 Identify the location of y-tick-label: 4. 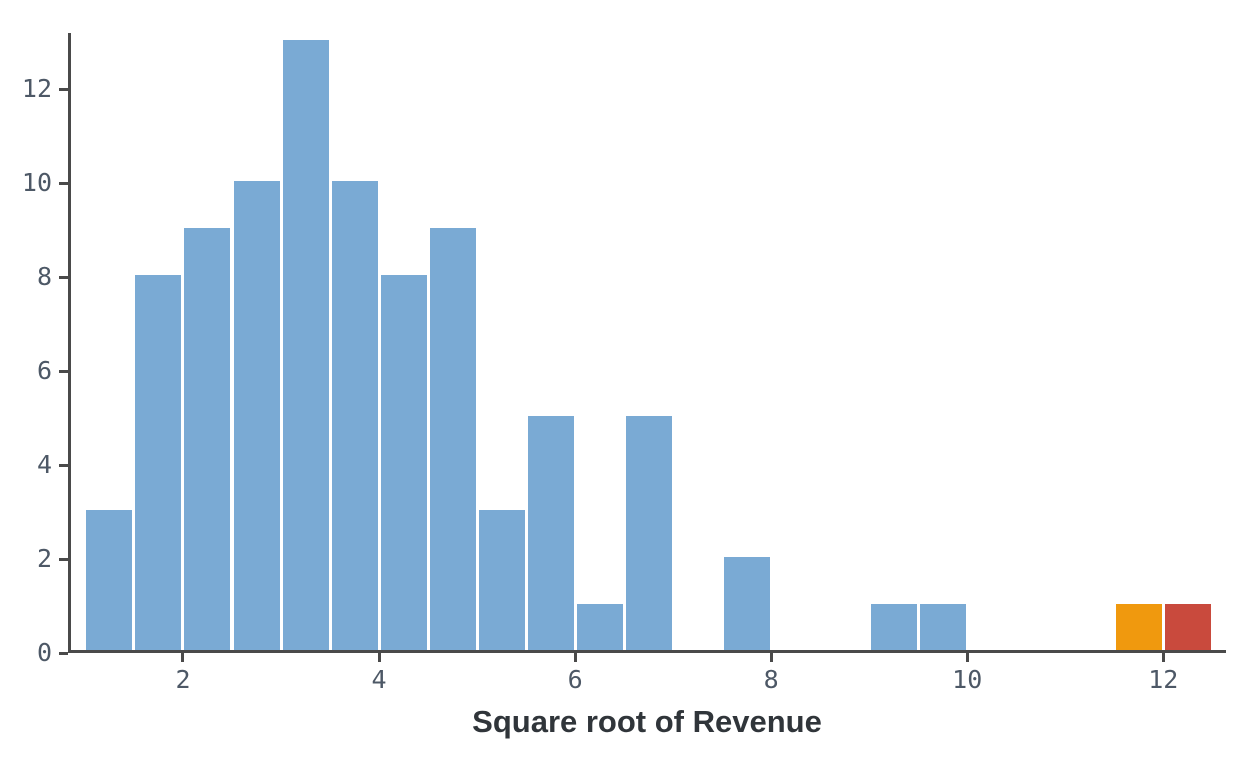
(44, 465).